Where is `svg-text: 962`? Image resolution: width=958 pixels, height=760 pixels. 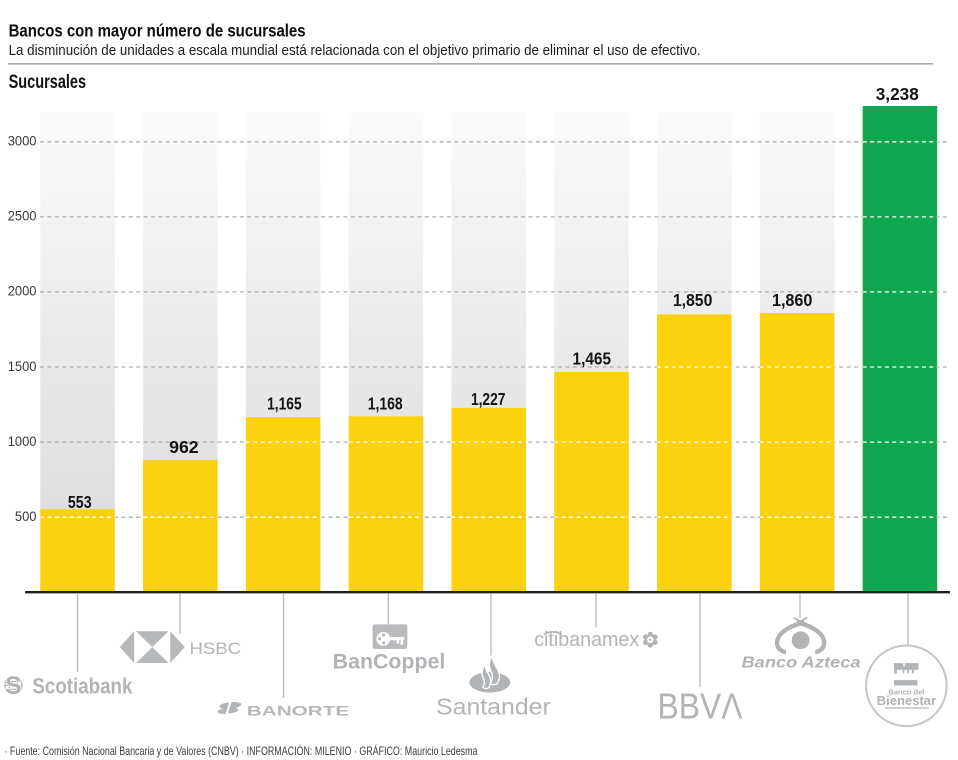 svg-text: 962 is located at coordinates (184, 447).